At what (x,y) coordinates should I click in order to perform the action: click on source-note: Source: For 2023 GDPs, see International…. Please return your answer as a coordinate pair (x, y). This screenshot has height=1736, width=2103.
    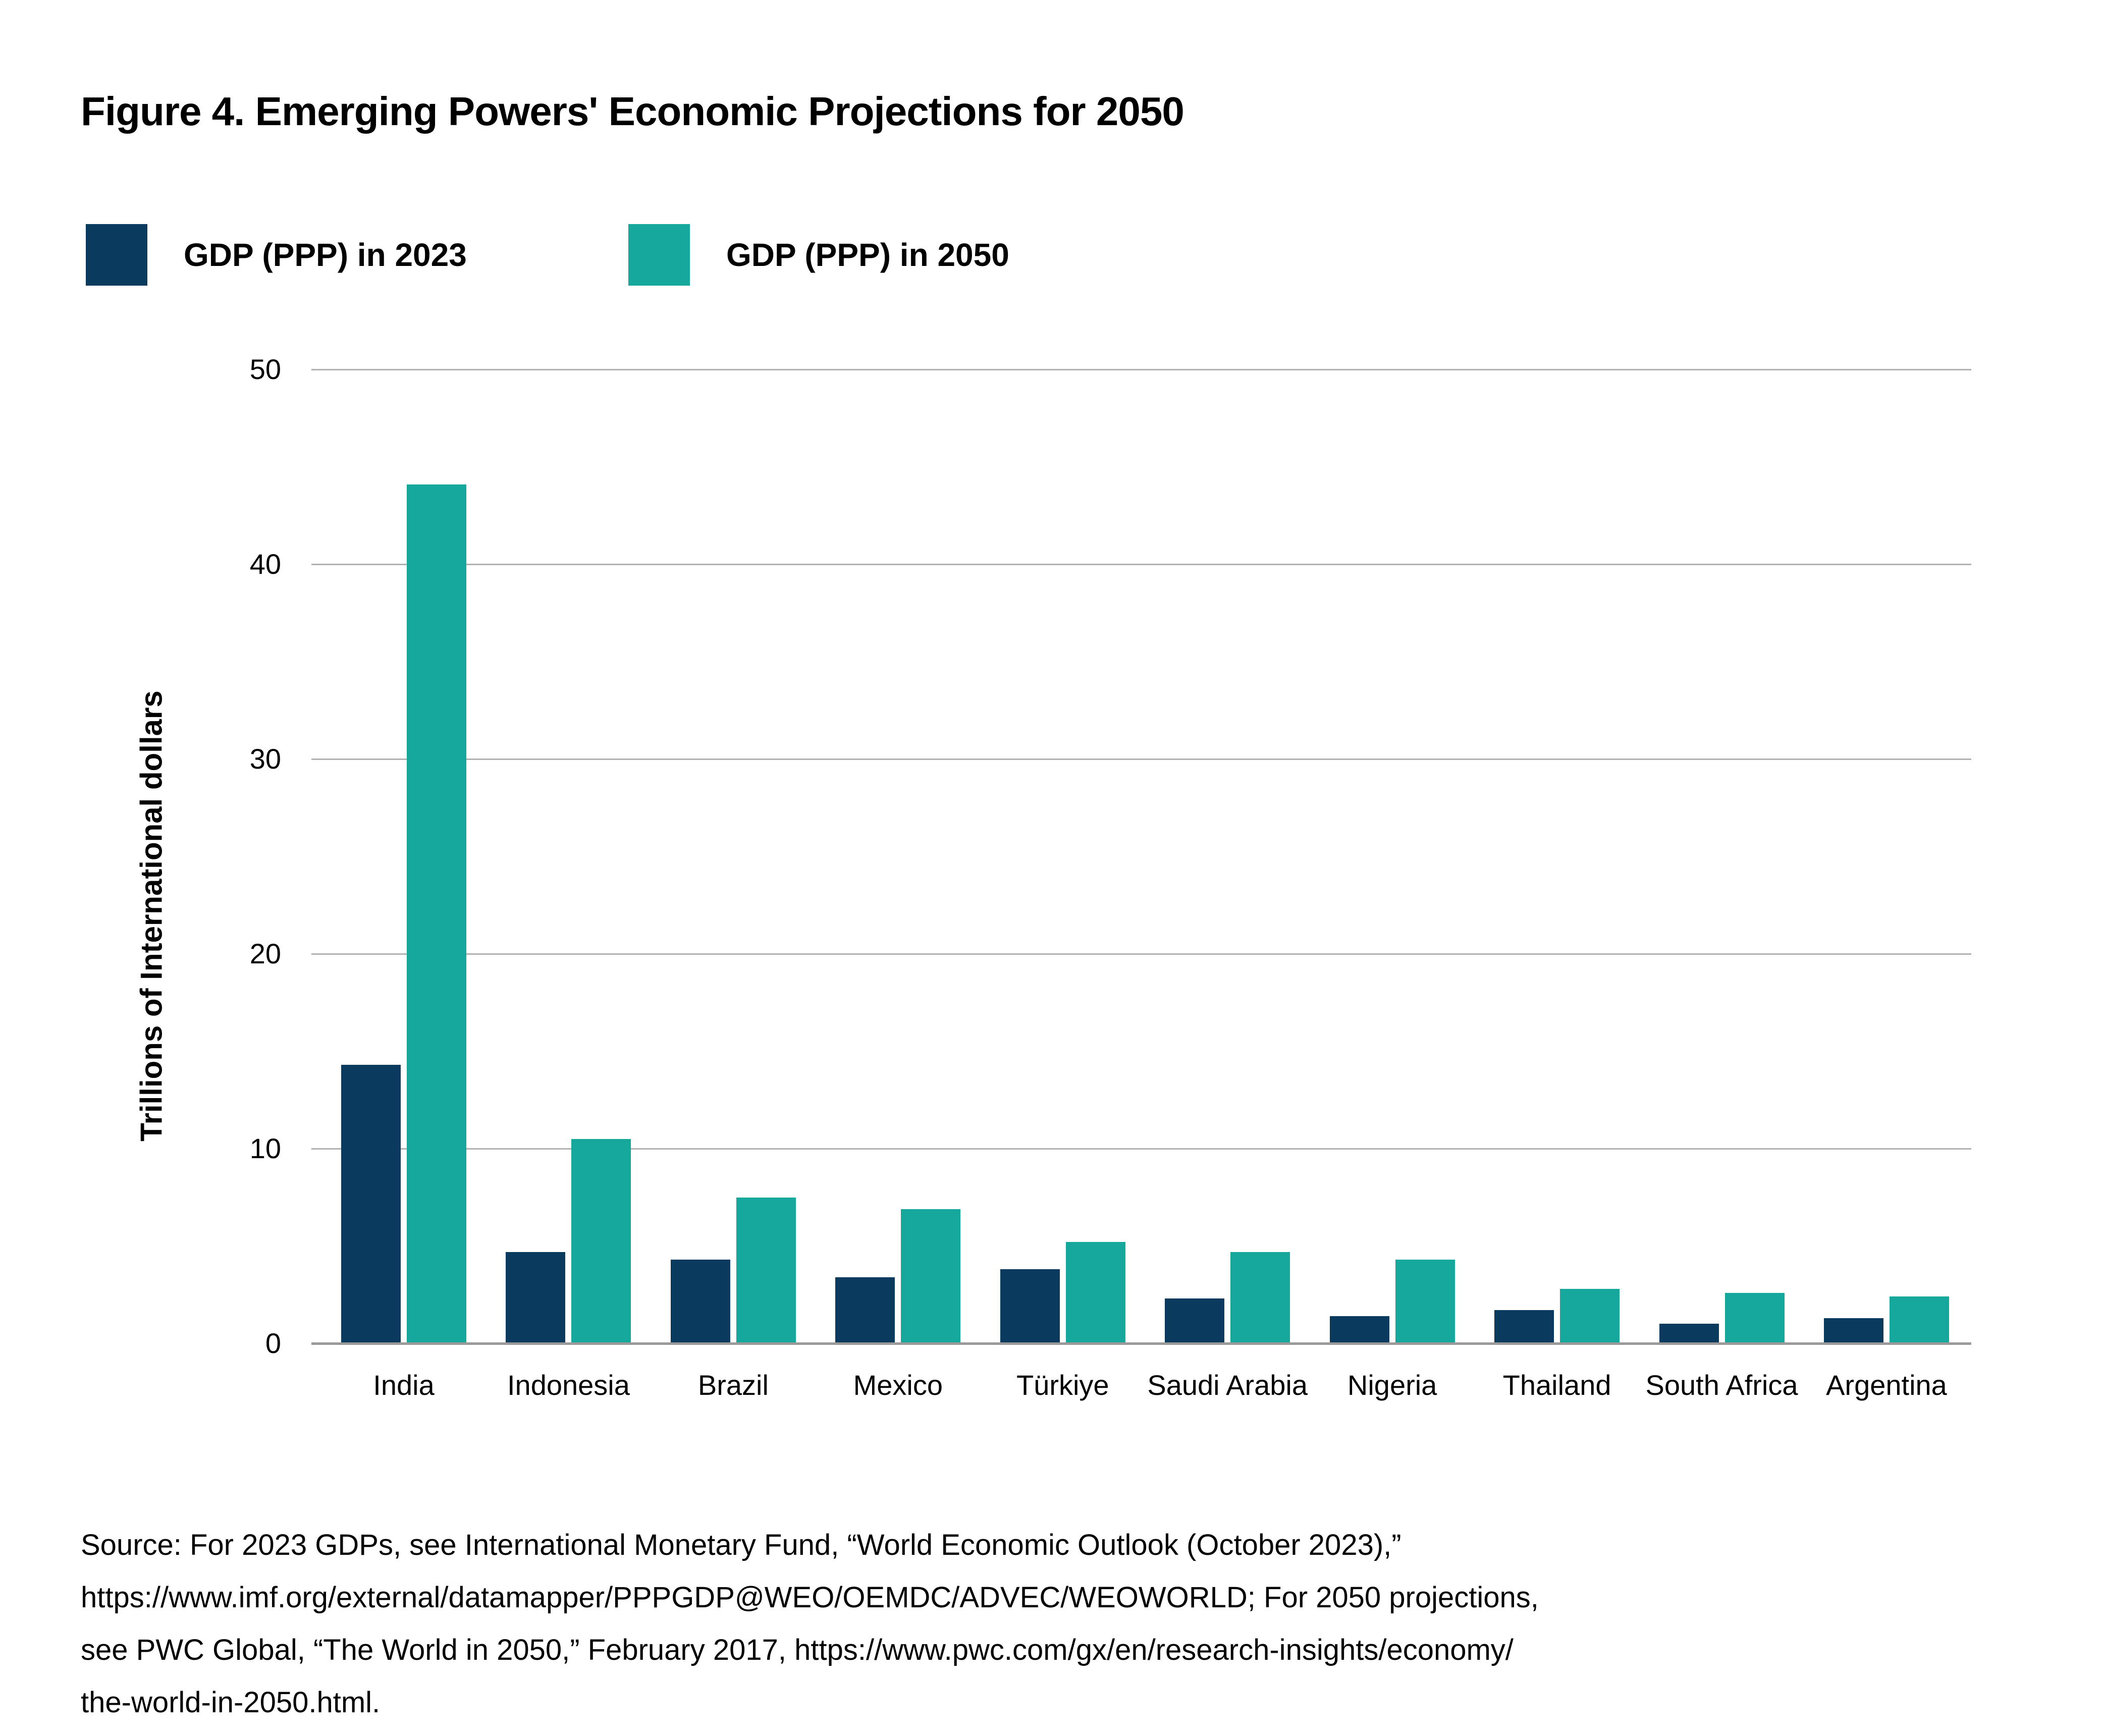
    Looking at the image, I should click on (810, 1624).